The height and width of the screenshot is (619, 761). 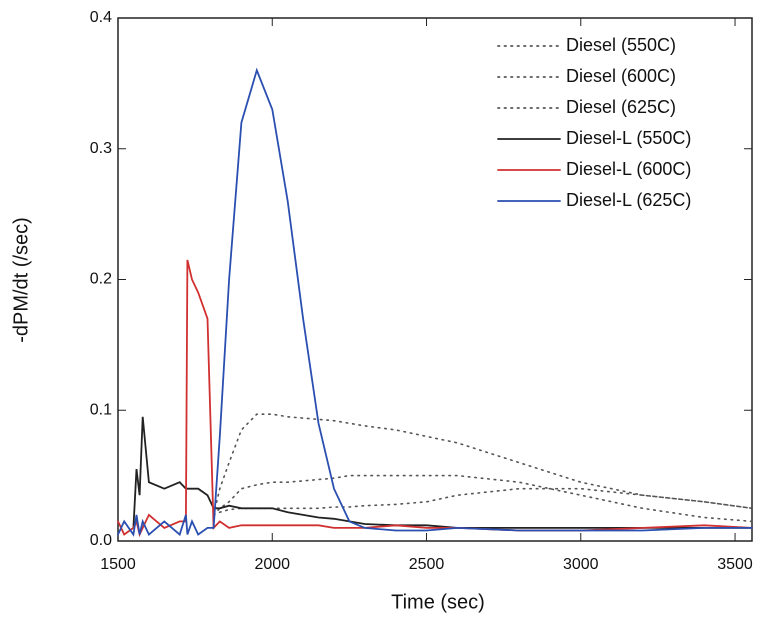 What do you see at coordinates (628, 169) in the screenshot?
I see `legend-label: Diesel-L (600C)` at bounding box center [628, 169].